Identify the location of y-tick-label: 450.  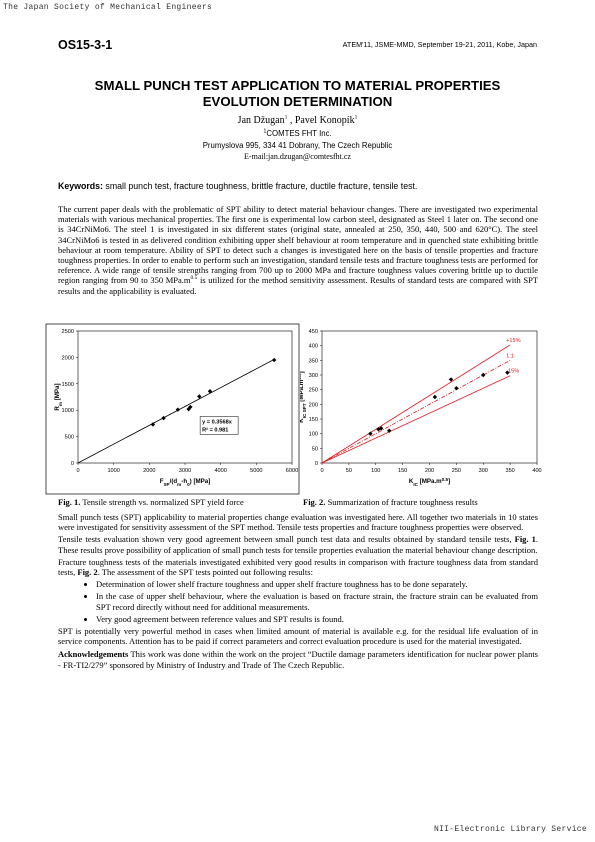
(313, 332).